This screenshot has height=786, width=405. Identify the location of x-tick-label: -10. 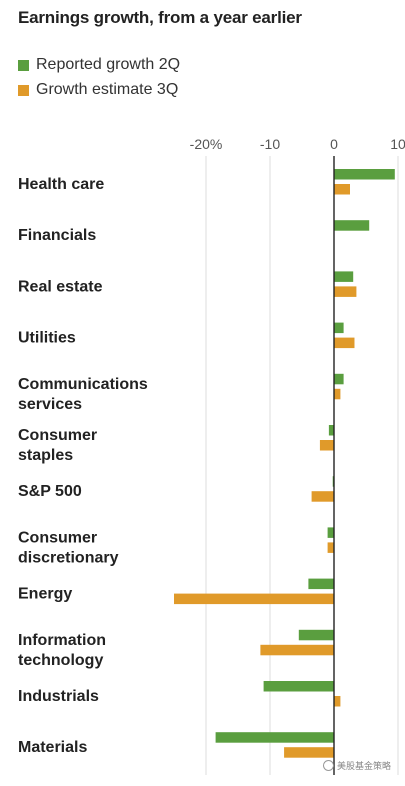
(270, 144).